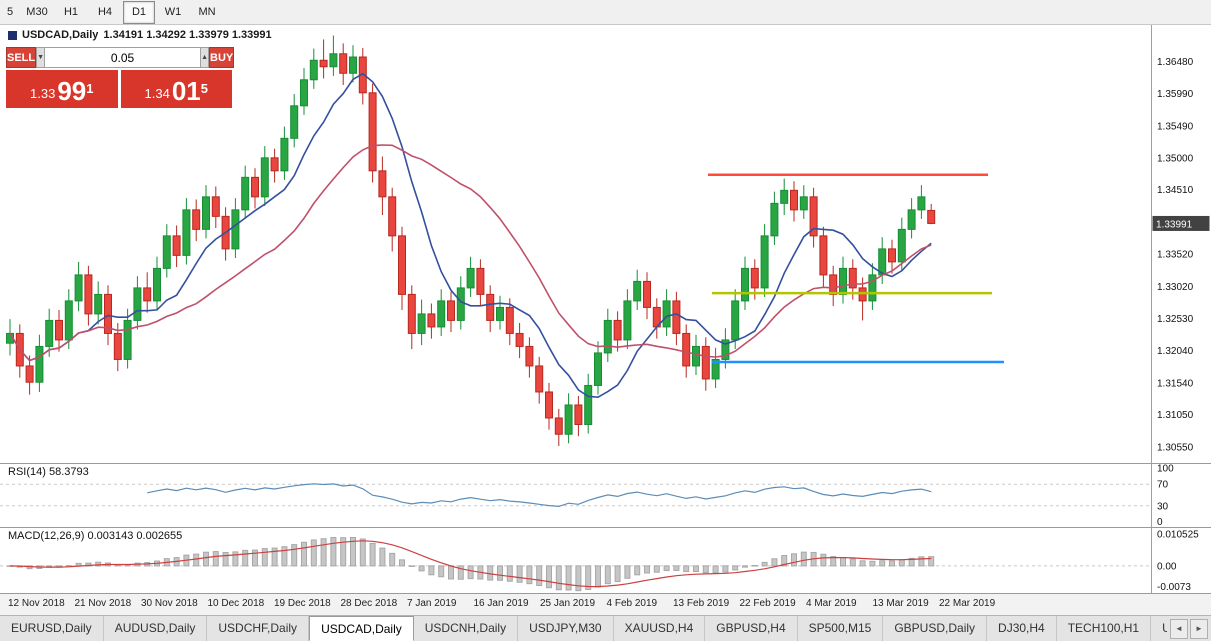 This screenshot has height=641, width=1211. I want to click on date-label: 28 Dec 2018, so click(369, 603).